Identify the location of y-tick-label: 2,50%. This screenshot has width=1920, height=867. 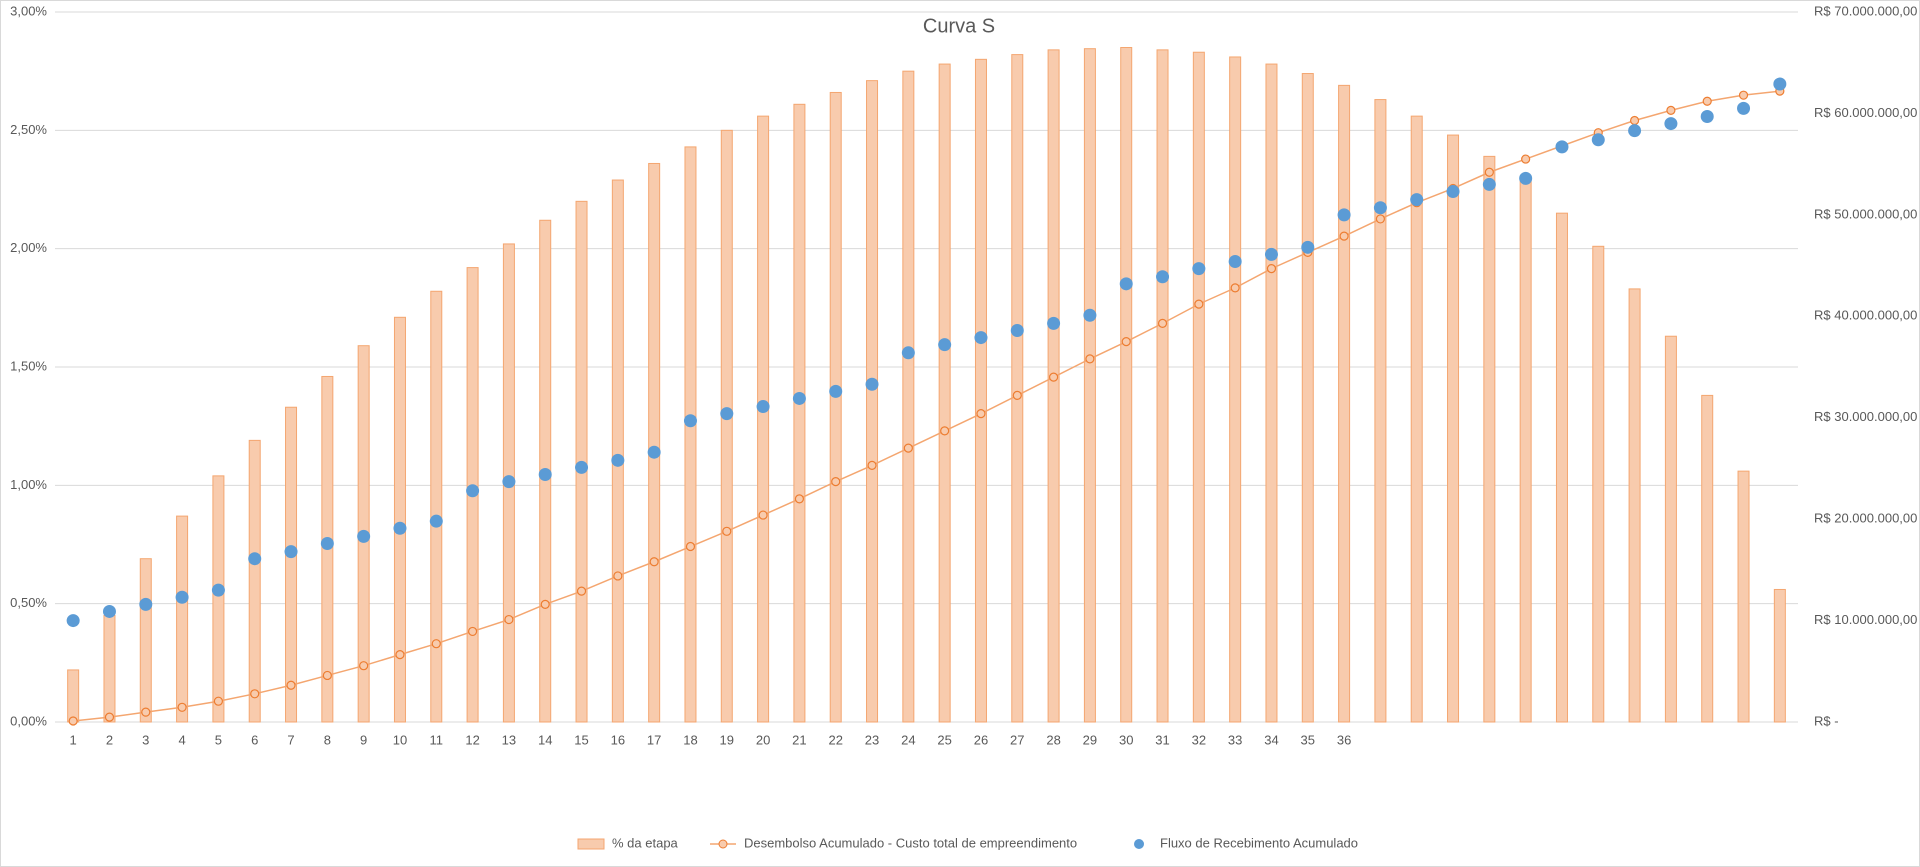
(28, 129).